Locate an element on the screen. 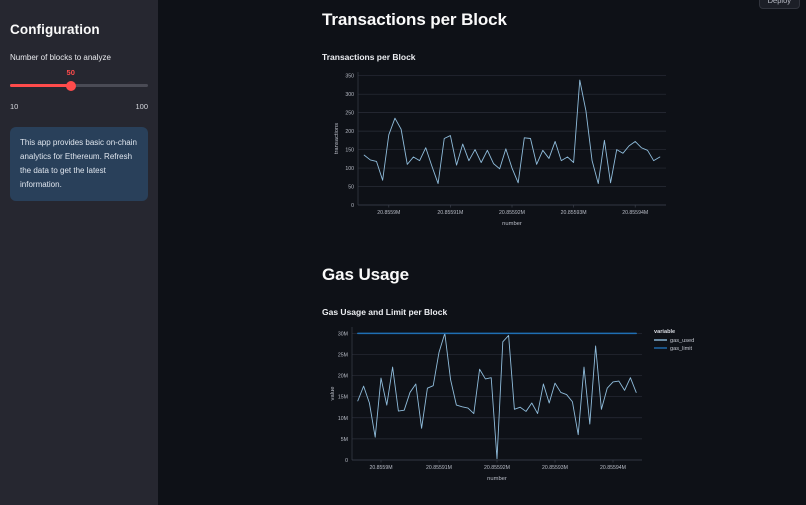 The width and height of the screenshot is (806, 505). section-gas: Gas Usage is located at coordinates (365, 275).